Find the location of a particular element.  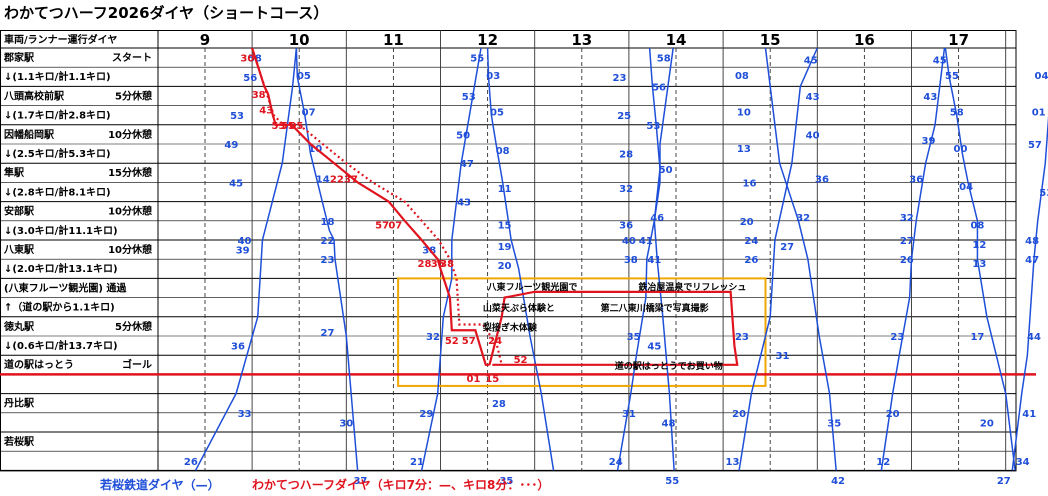

train-time-label: 37 is located at coordinates (360, 481).